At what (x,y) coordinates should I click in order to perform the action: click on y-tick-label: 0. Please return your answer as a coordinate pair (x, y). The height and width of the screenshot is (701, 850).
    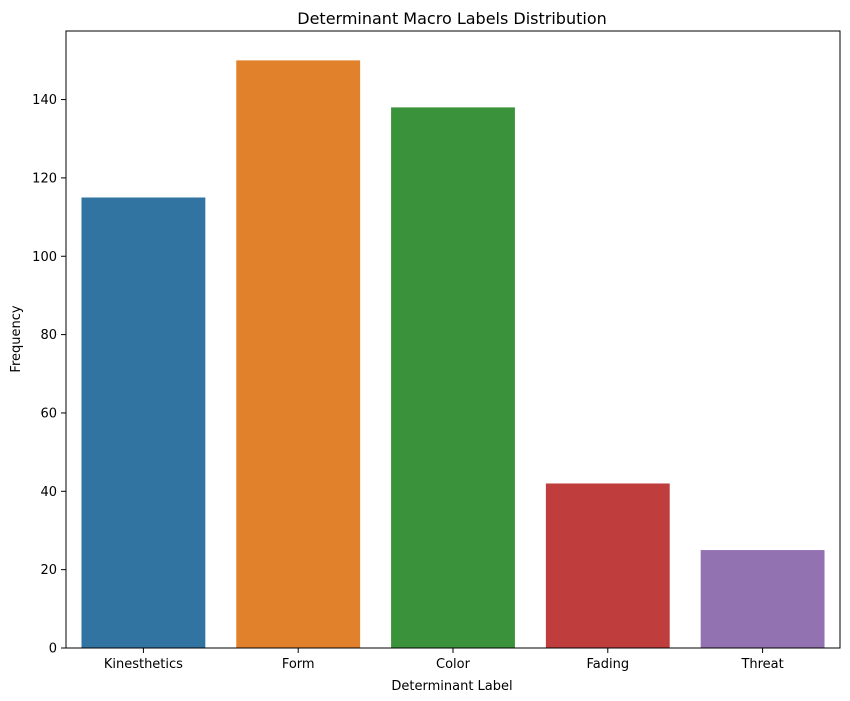
    Looking at the image, I should click on (53, 649).